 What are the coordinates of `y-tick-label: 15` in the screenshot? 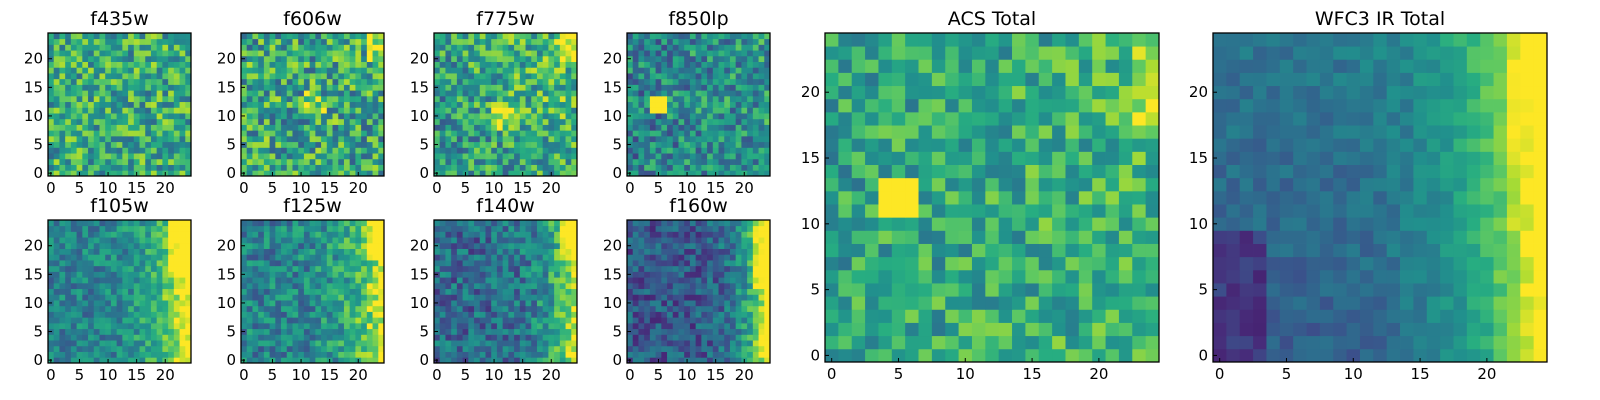 It's located at (419, 274).